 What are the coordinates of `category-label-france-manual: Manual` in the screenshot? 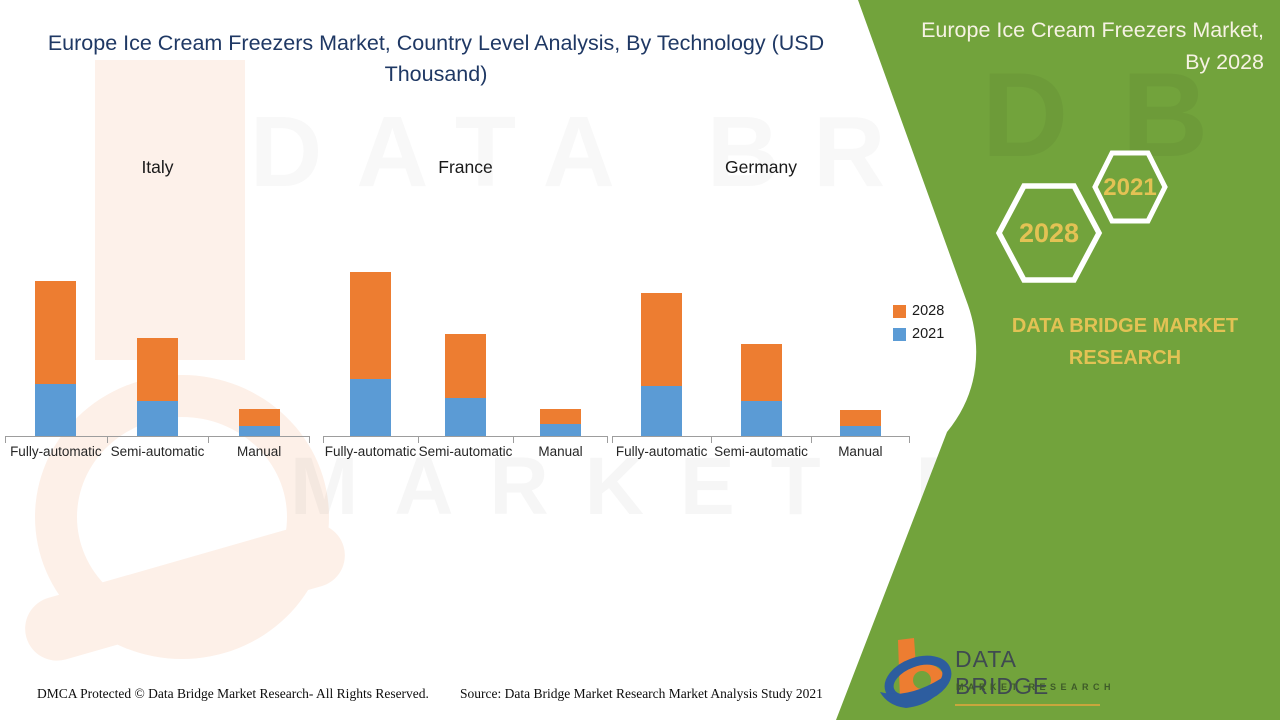 It's located at (560, 451).